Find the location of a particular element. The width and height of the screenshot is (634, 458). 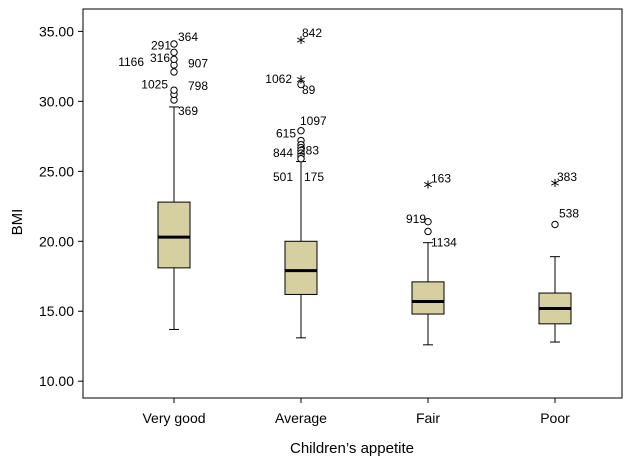

outlier-id-label: 798 is located at coordinates (198, 86).